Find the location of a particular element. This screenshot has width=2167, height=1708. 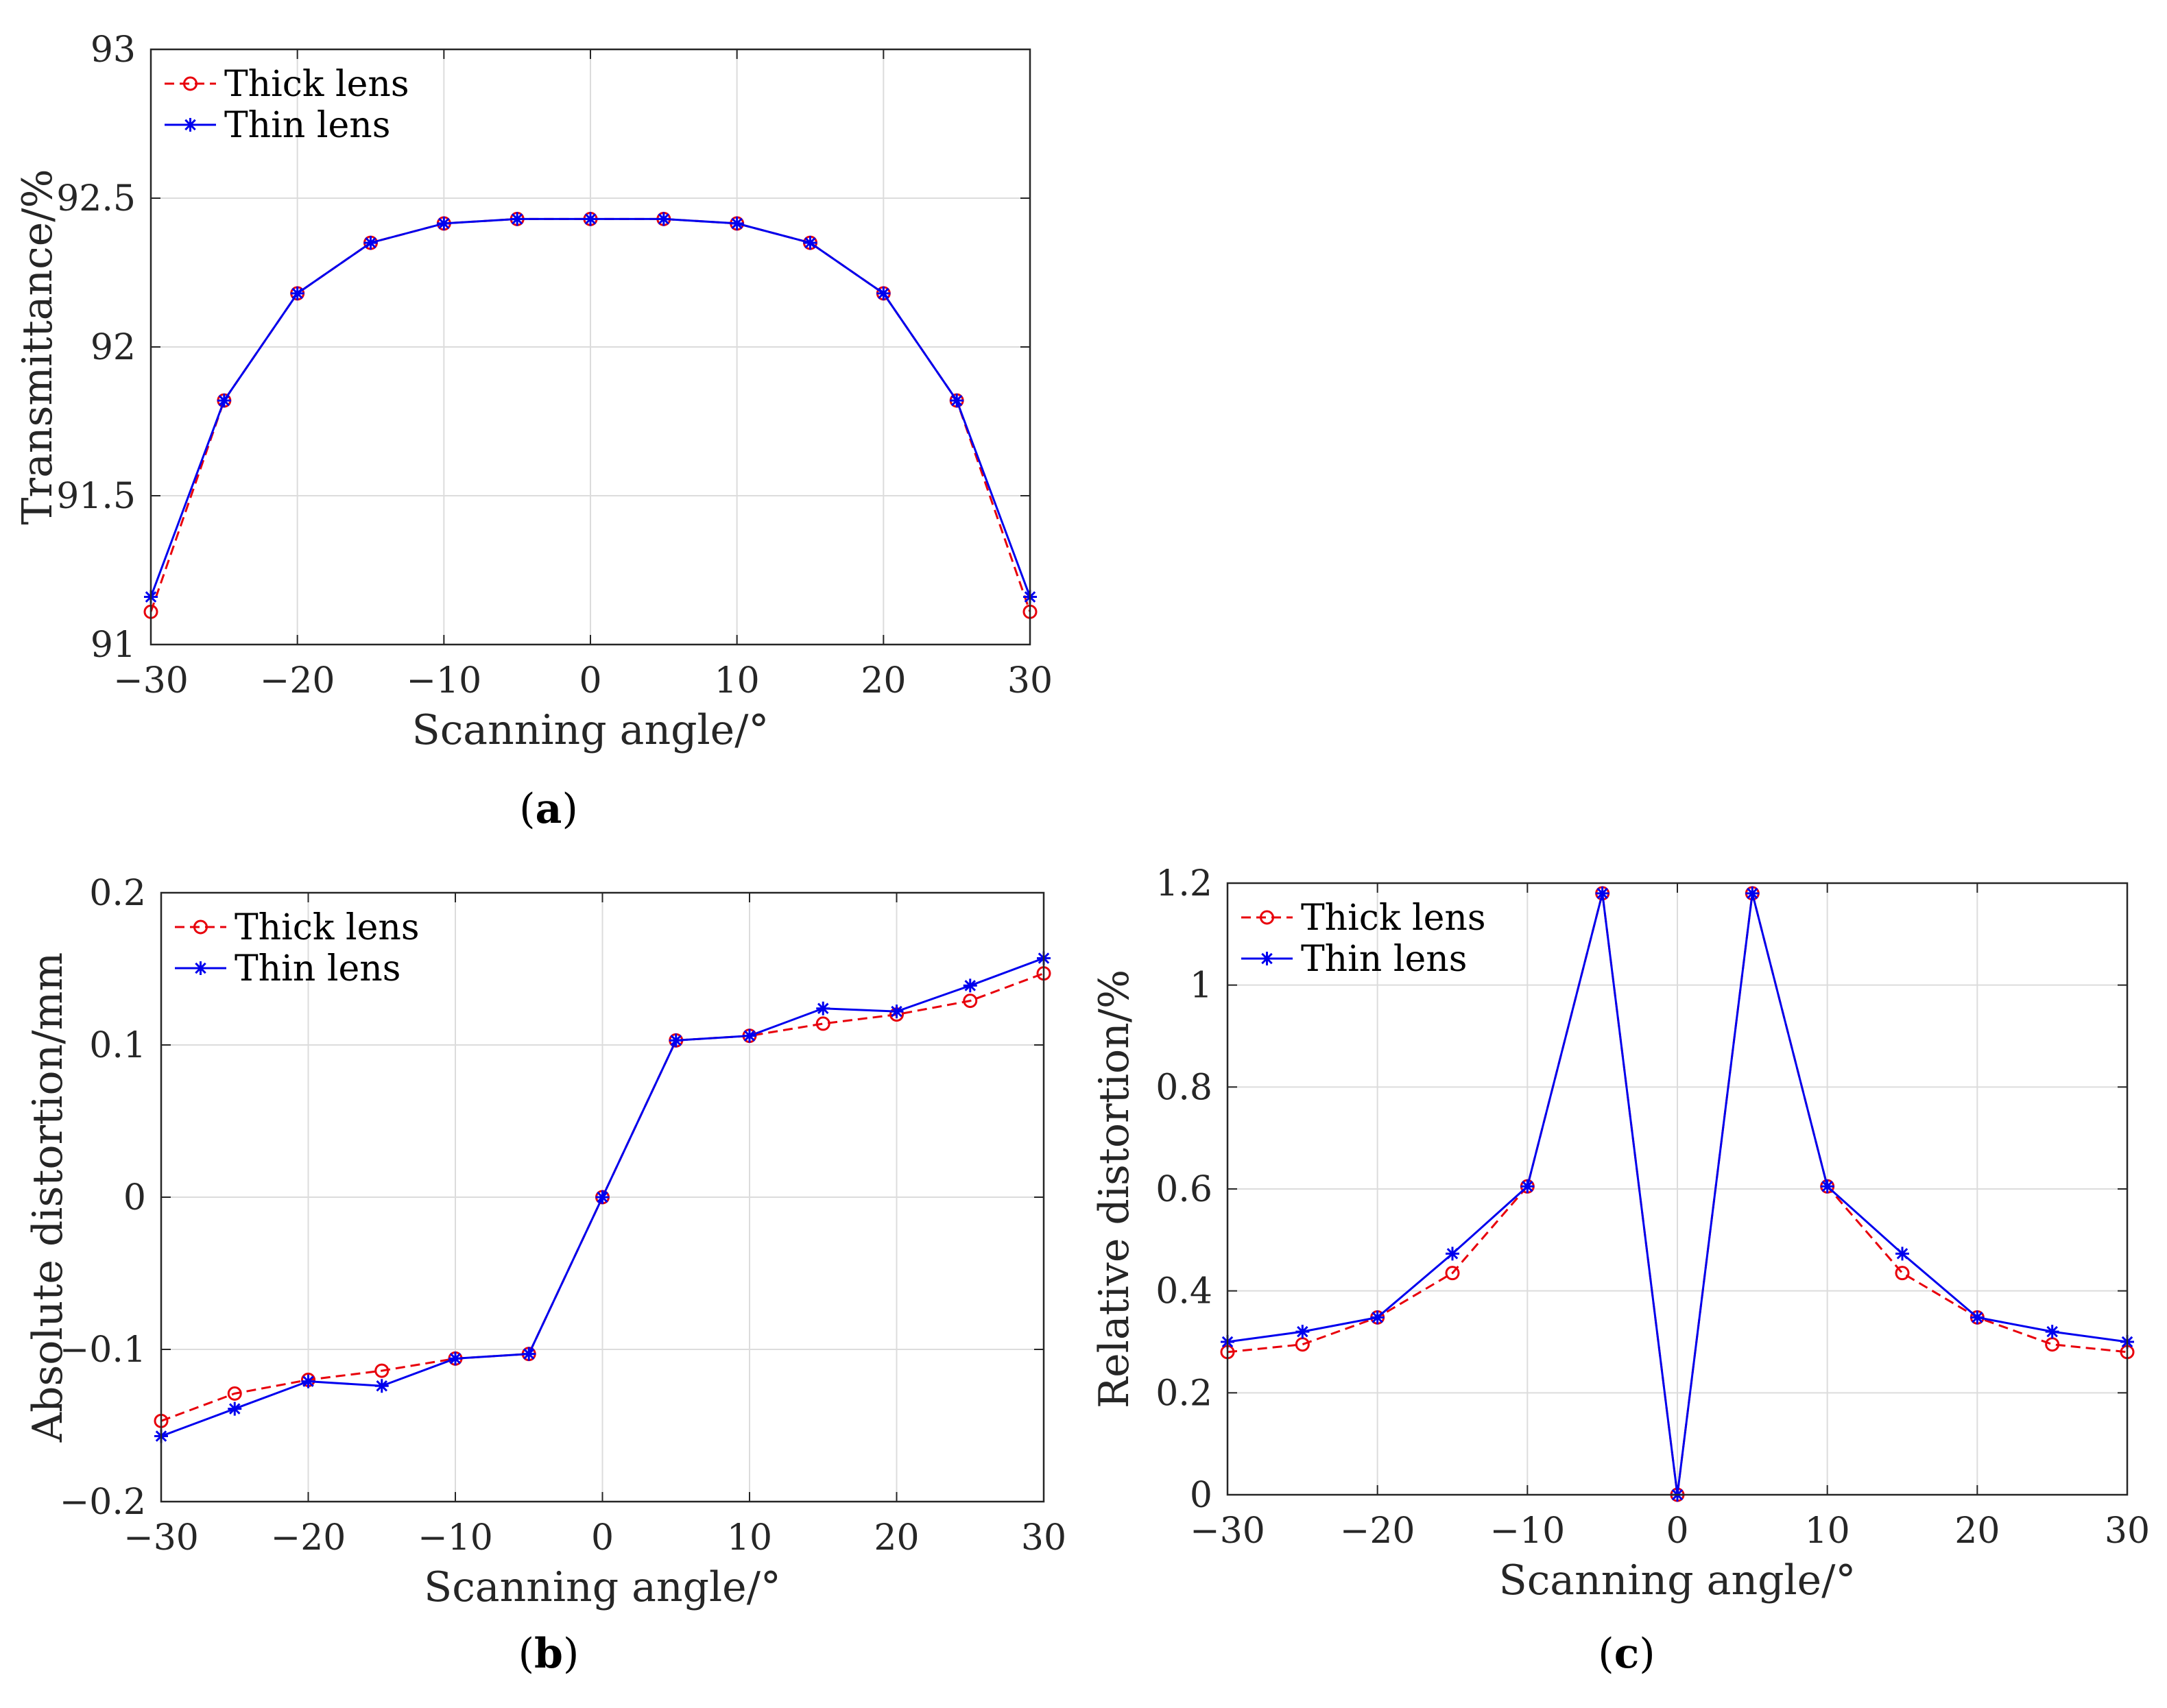

y-tick-label: 1 is located at coordinates (1201, 986).